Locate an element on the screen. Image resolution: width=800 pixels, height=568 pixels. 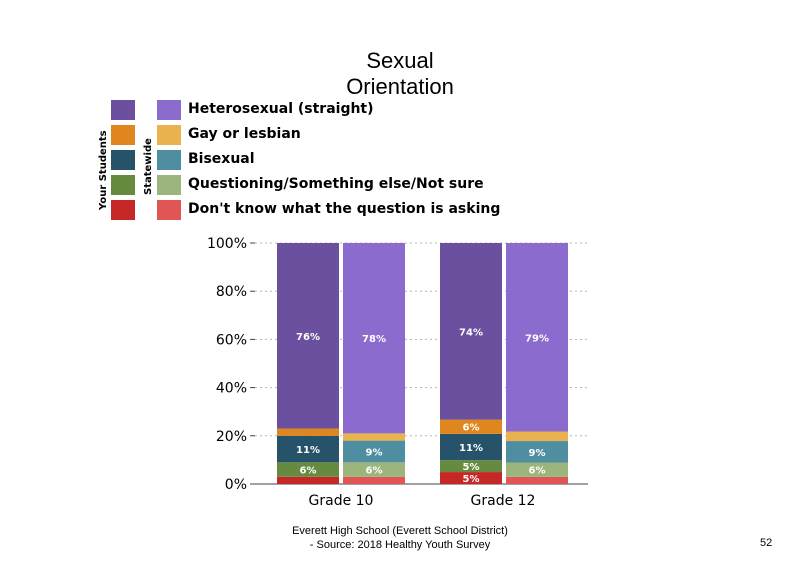
y-tick-label: 40% is located at coordinates (231, 389).